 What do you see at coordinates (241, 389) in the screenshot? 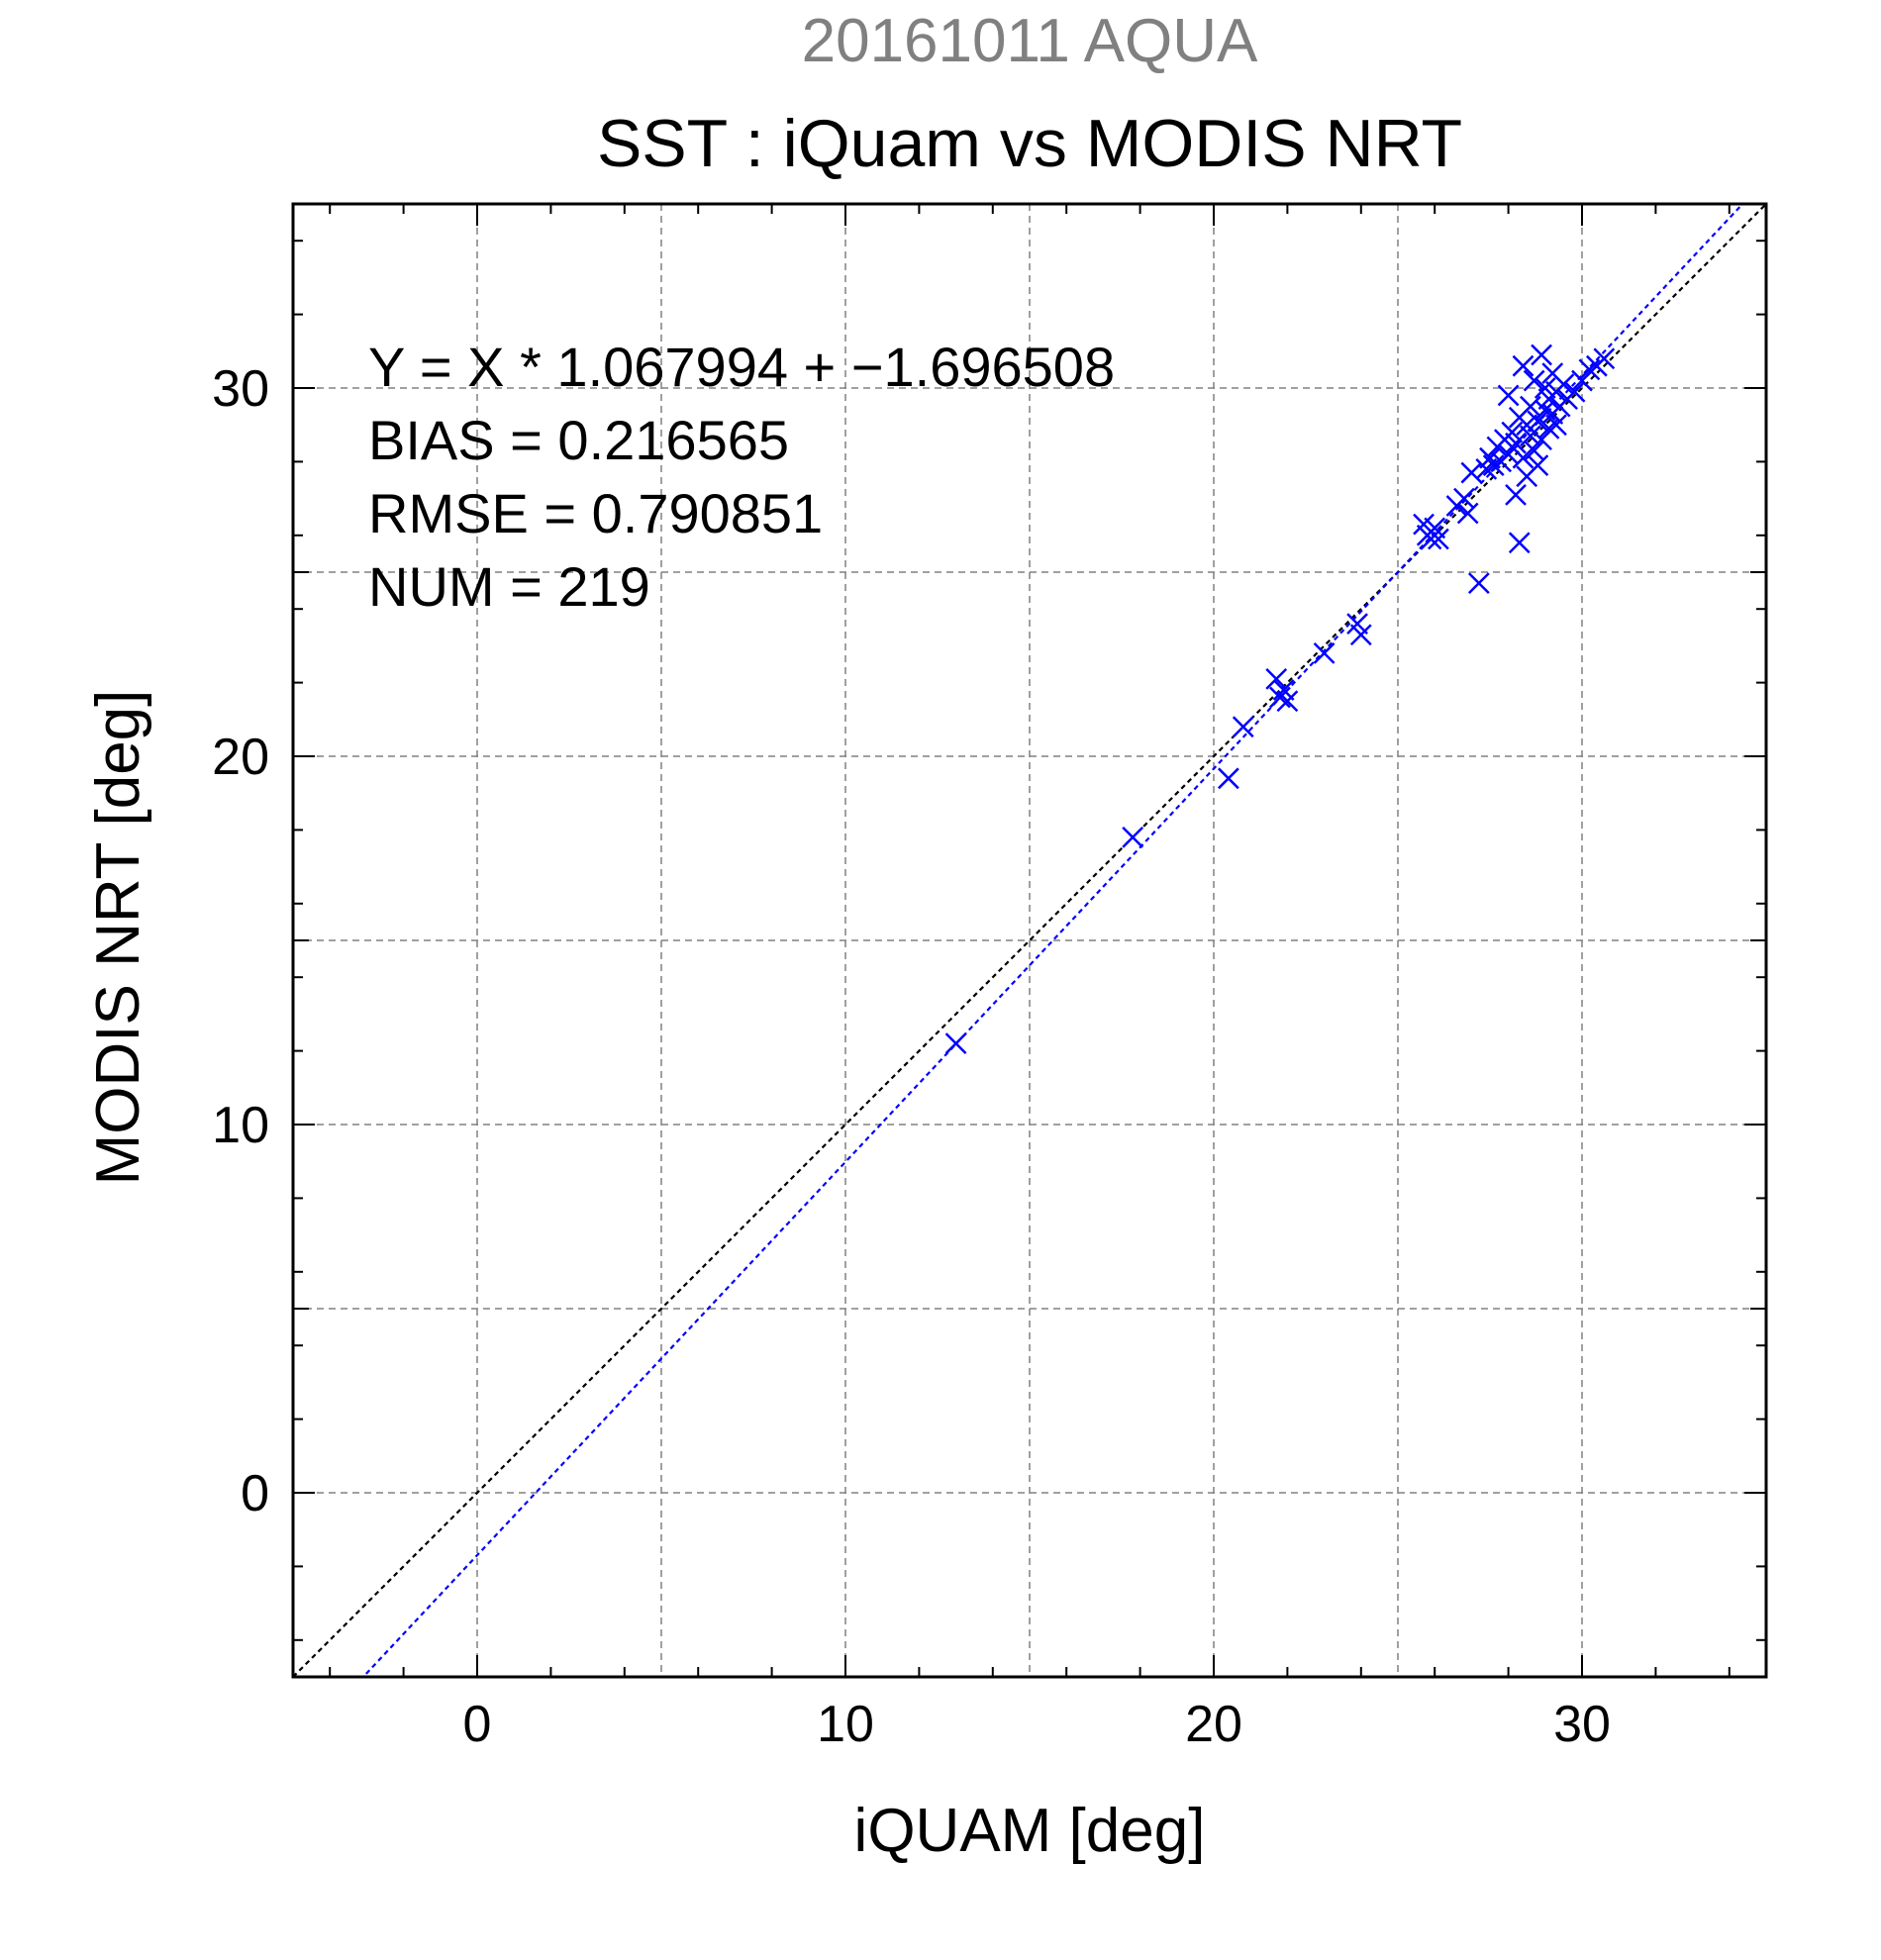
I see `y-tick-label: 30` at bounding box center [241, 389].